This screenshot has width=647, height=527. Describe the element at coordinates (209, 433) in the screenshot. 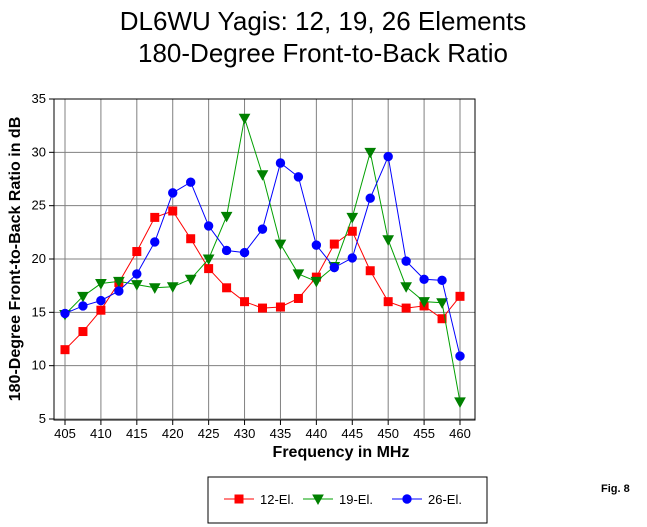

I see `x-tick-label: 425` at that location.